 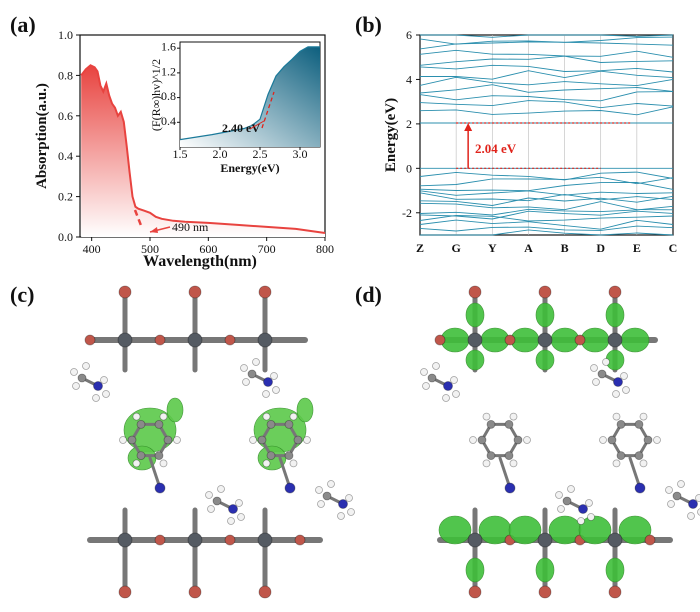 I want to click on k-point-label: G, so click(x=455, y=248).